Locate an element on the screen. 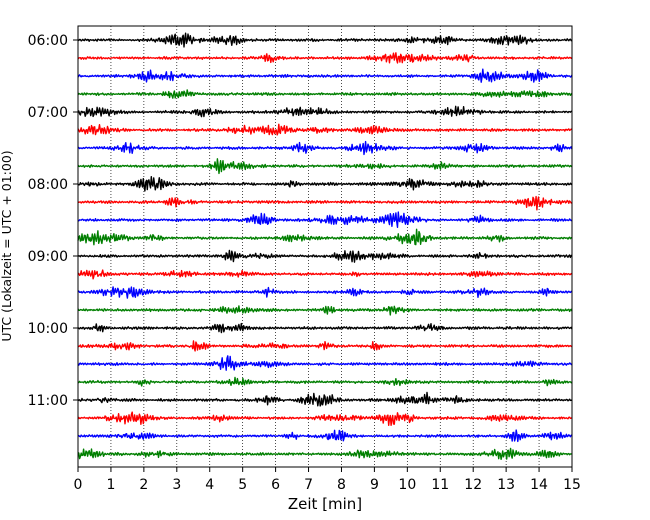 The width and height of the screenshot is (650, 520). x-tick-label: 15 is located at coordinates (572, 485).